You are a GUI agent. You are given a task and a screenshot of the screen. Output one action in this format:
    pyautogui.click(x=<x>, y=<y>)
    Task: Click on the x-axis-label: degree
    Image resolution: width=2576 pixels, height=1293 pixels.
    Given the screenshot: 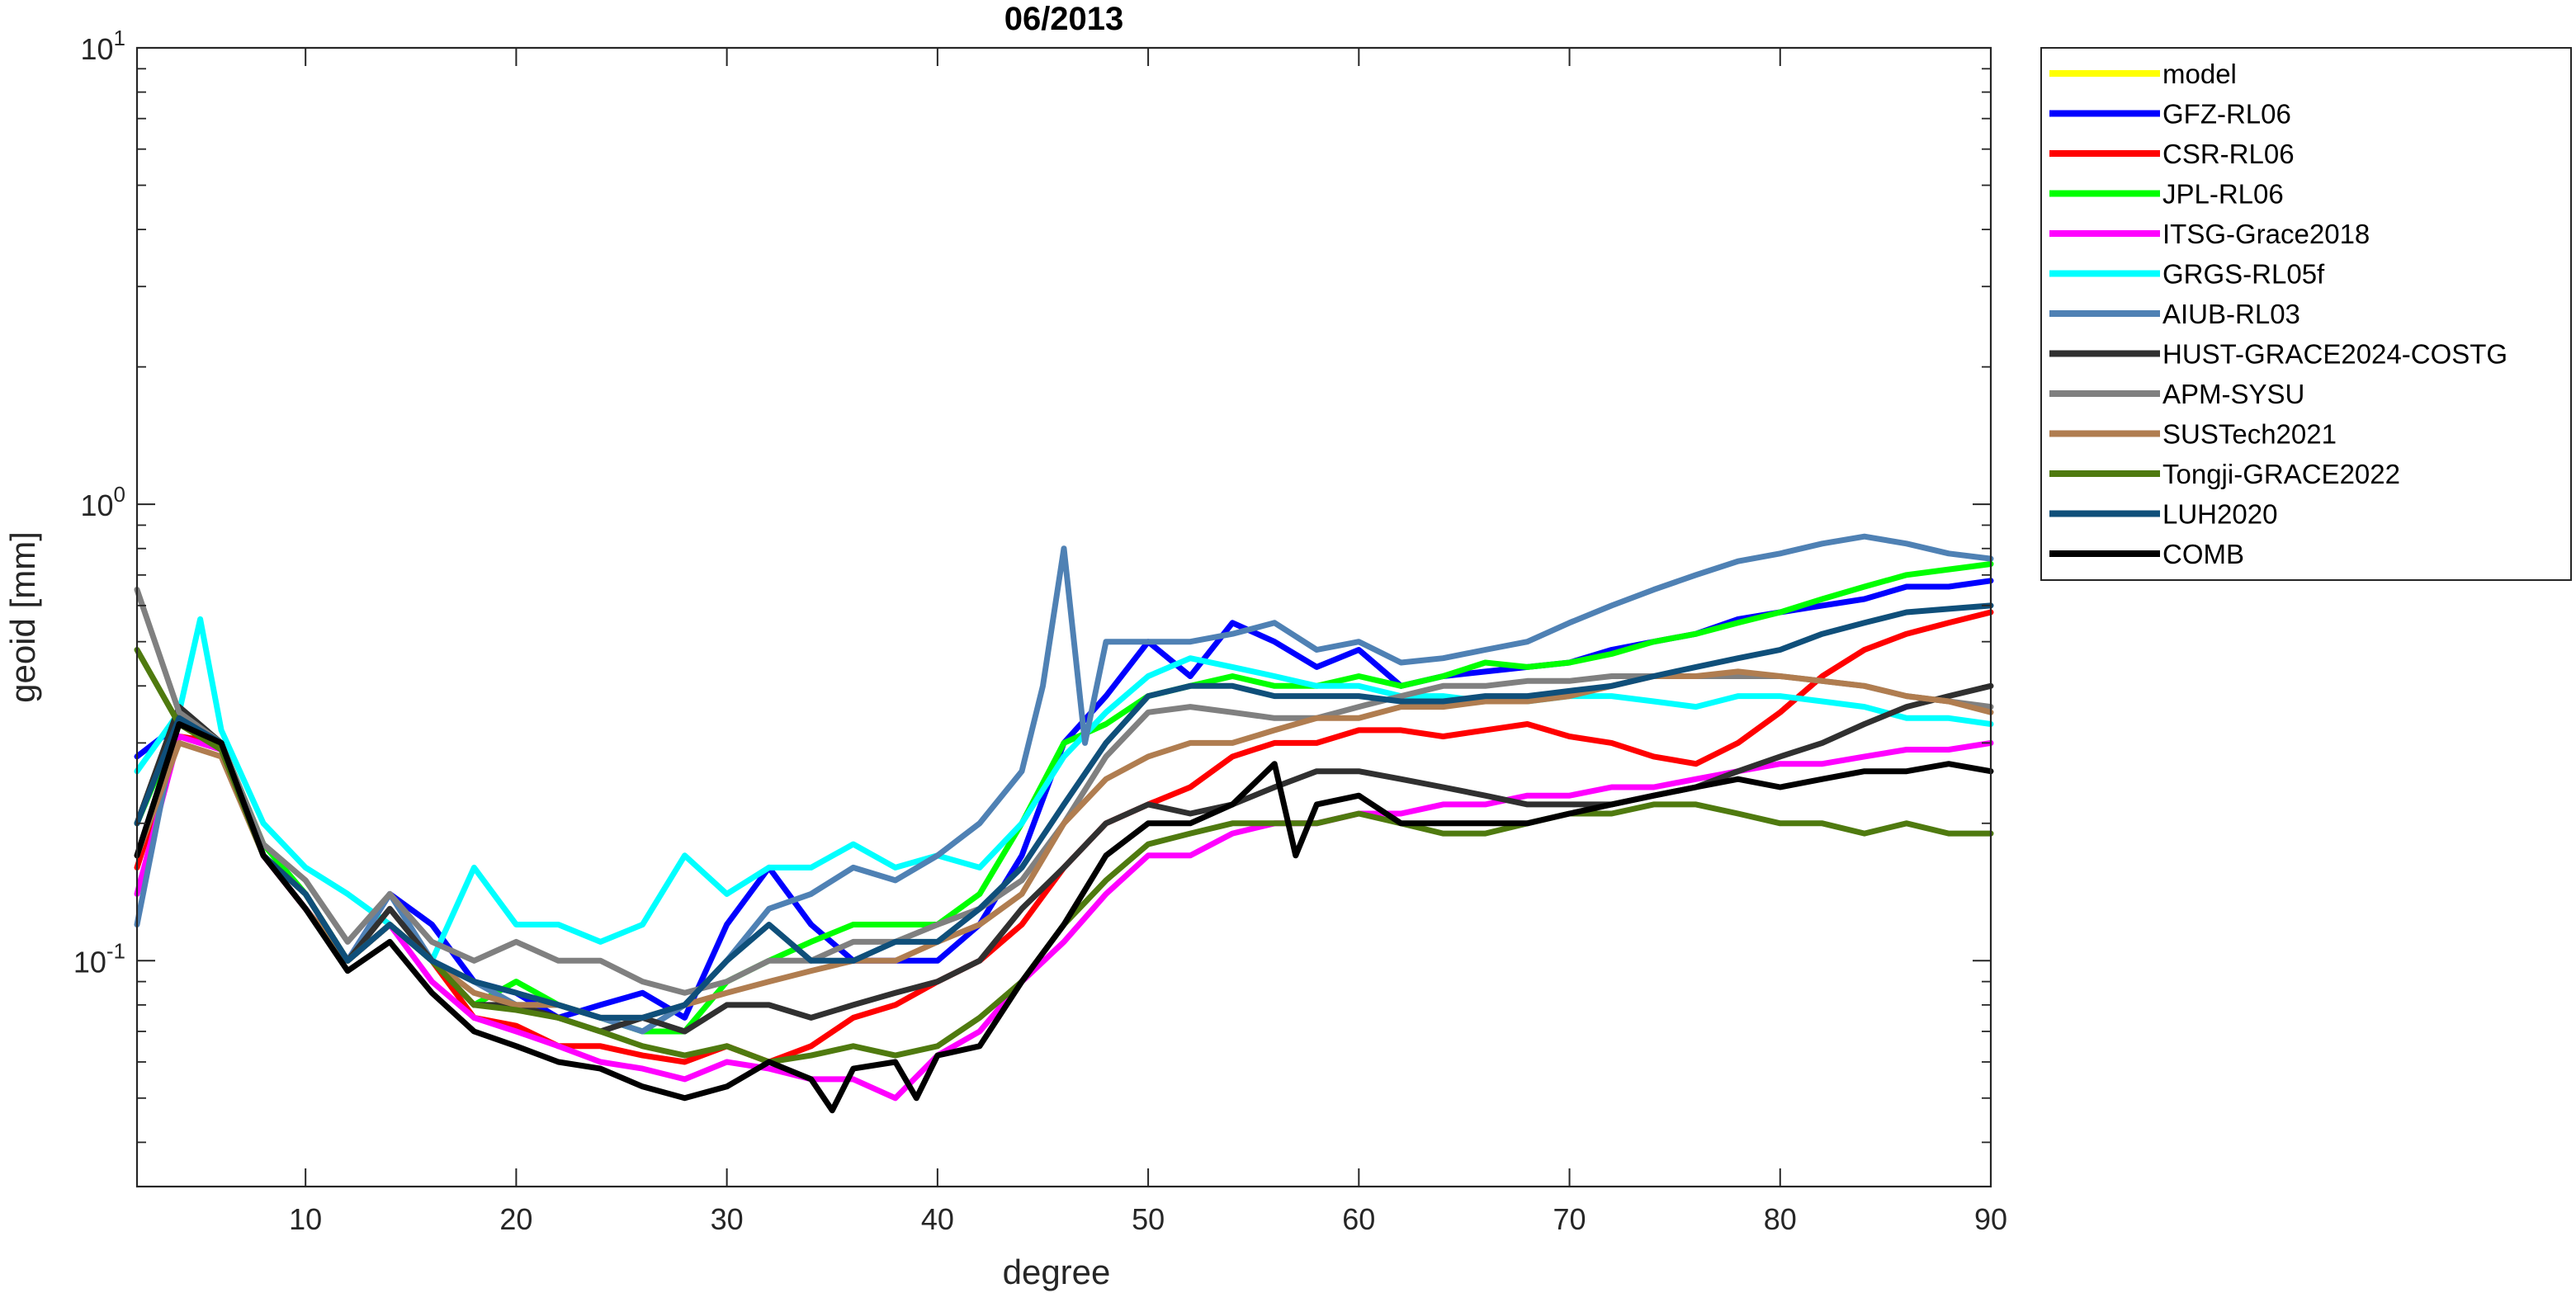 What is the action you would take?
    pyautogui.click(x=1057, y=1272)
    